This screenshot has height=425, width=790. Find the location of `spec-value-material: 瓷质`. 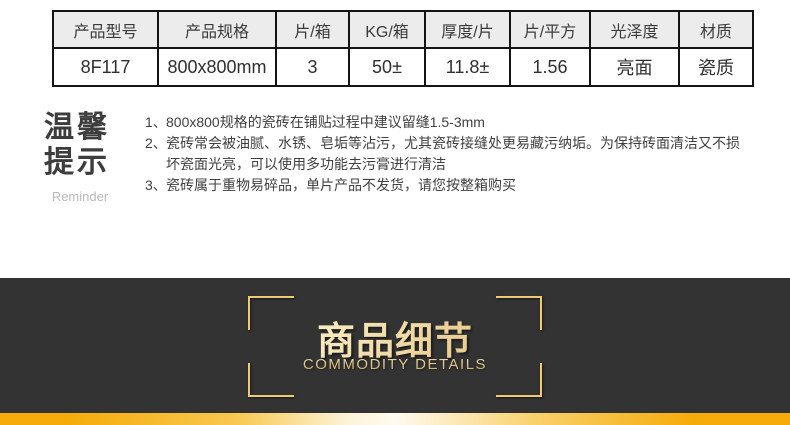

spec-value-material: 瓷质 is located at coordinates (716, 67).